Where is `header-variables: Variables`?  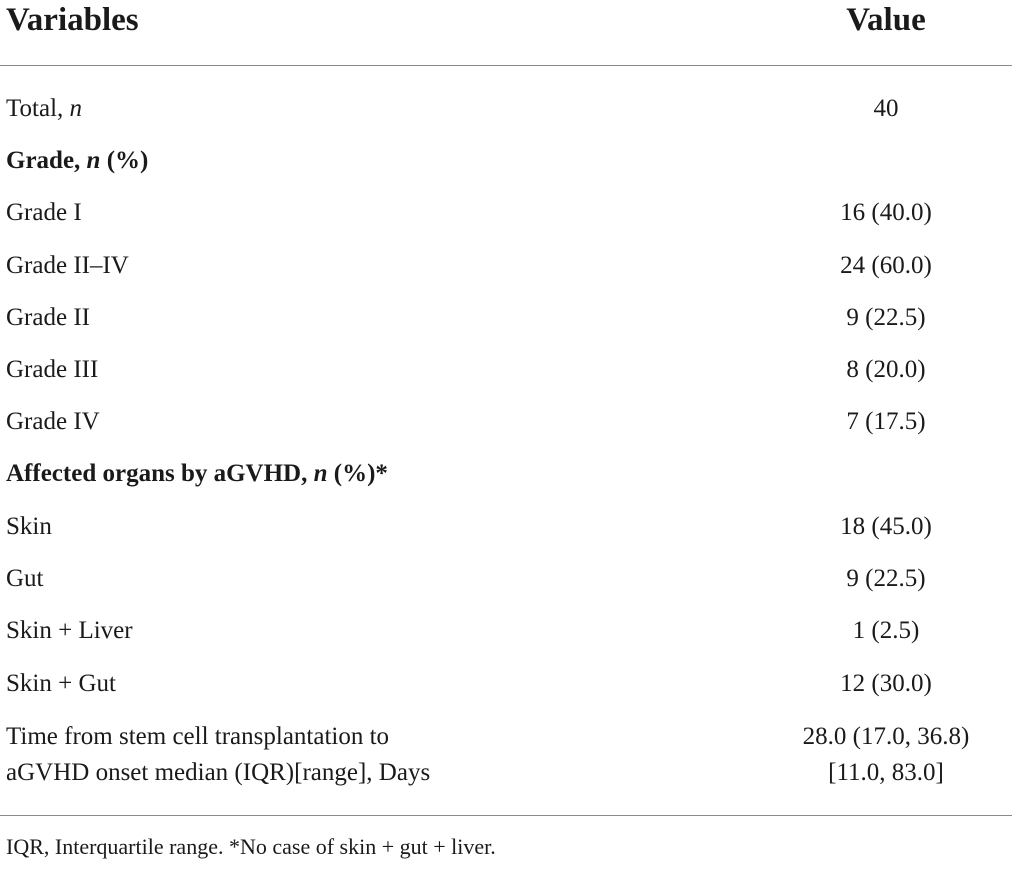
header-variables: Variables is located at coordinates (72, 20).